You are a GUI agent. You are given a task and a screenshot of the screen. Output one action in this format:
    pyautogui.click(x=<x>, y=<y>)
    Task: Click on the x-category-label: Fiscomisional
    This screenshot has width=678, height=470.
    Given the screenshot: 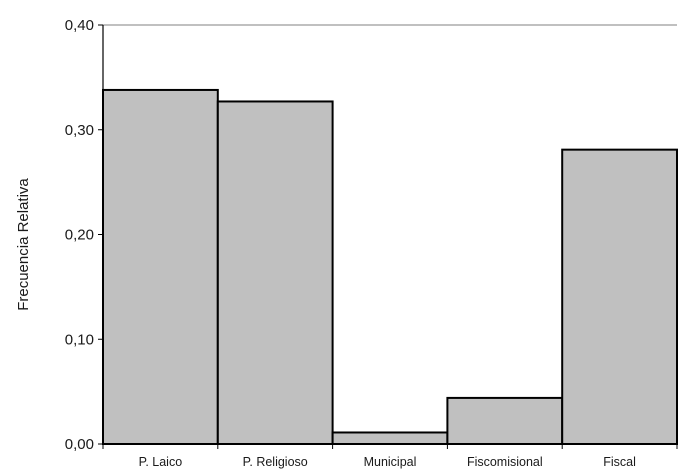 What is the action you would take?
    pyautogui.click(x=505, y=462)
    